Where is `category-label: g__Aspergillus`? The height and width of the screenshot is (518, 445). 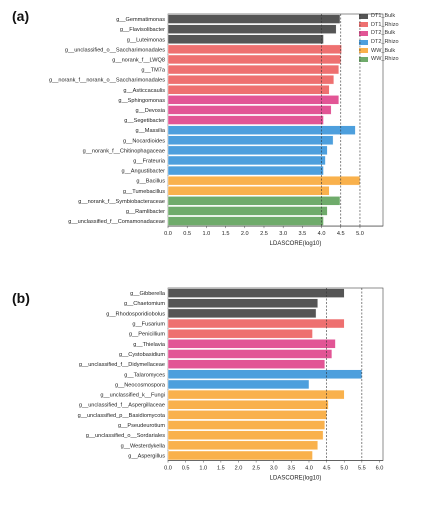
category-label: g__Aspergillus is located at coordinates (146, 456).